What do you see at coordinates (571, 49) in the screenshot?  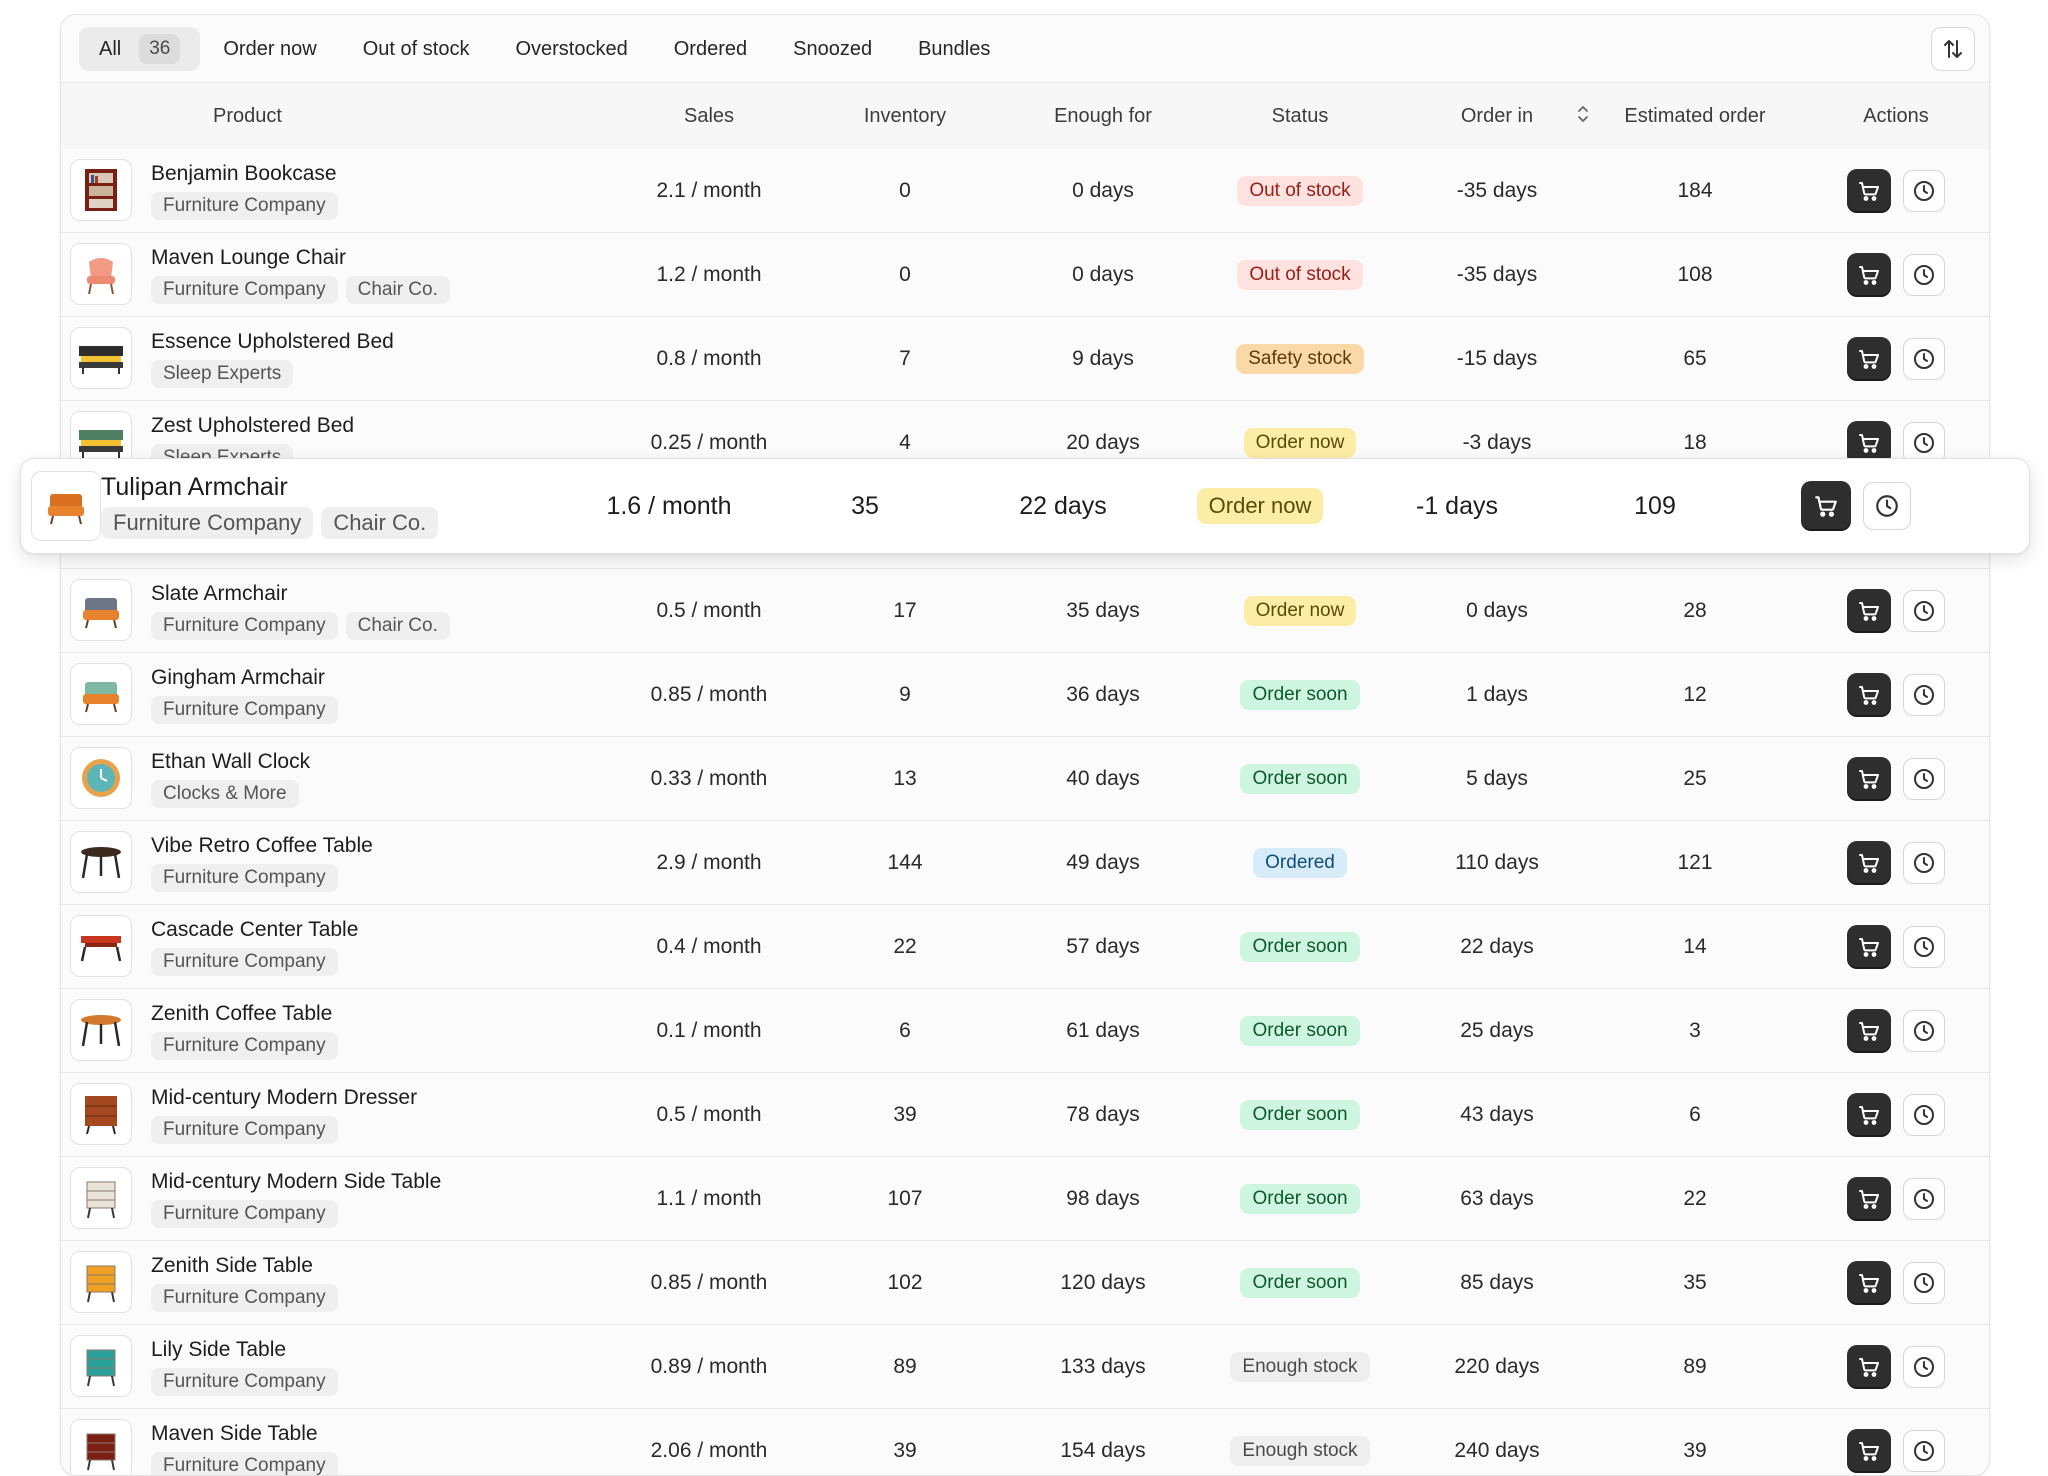 I see `tab-overstocked: Overstocked` at bounding box center [571, 49].